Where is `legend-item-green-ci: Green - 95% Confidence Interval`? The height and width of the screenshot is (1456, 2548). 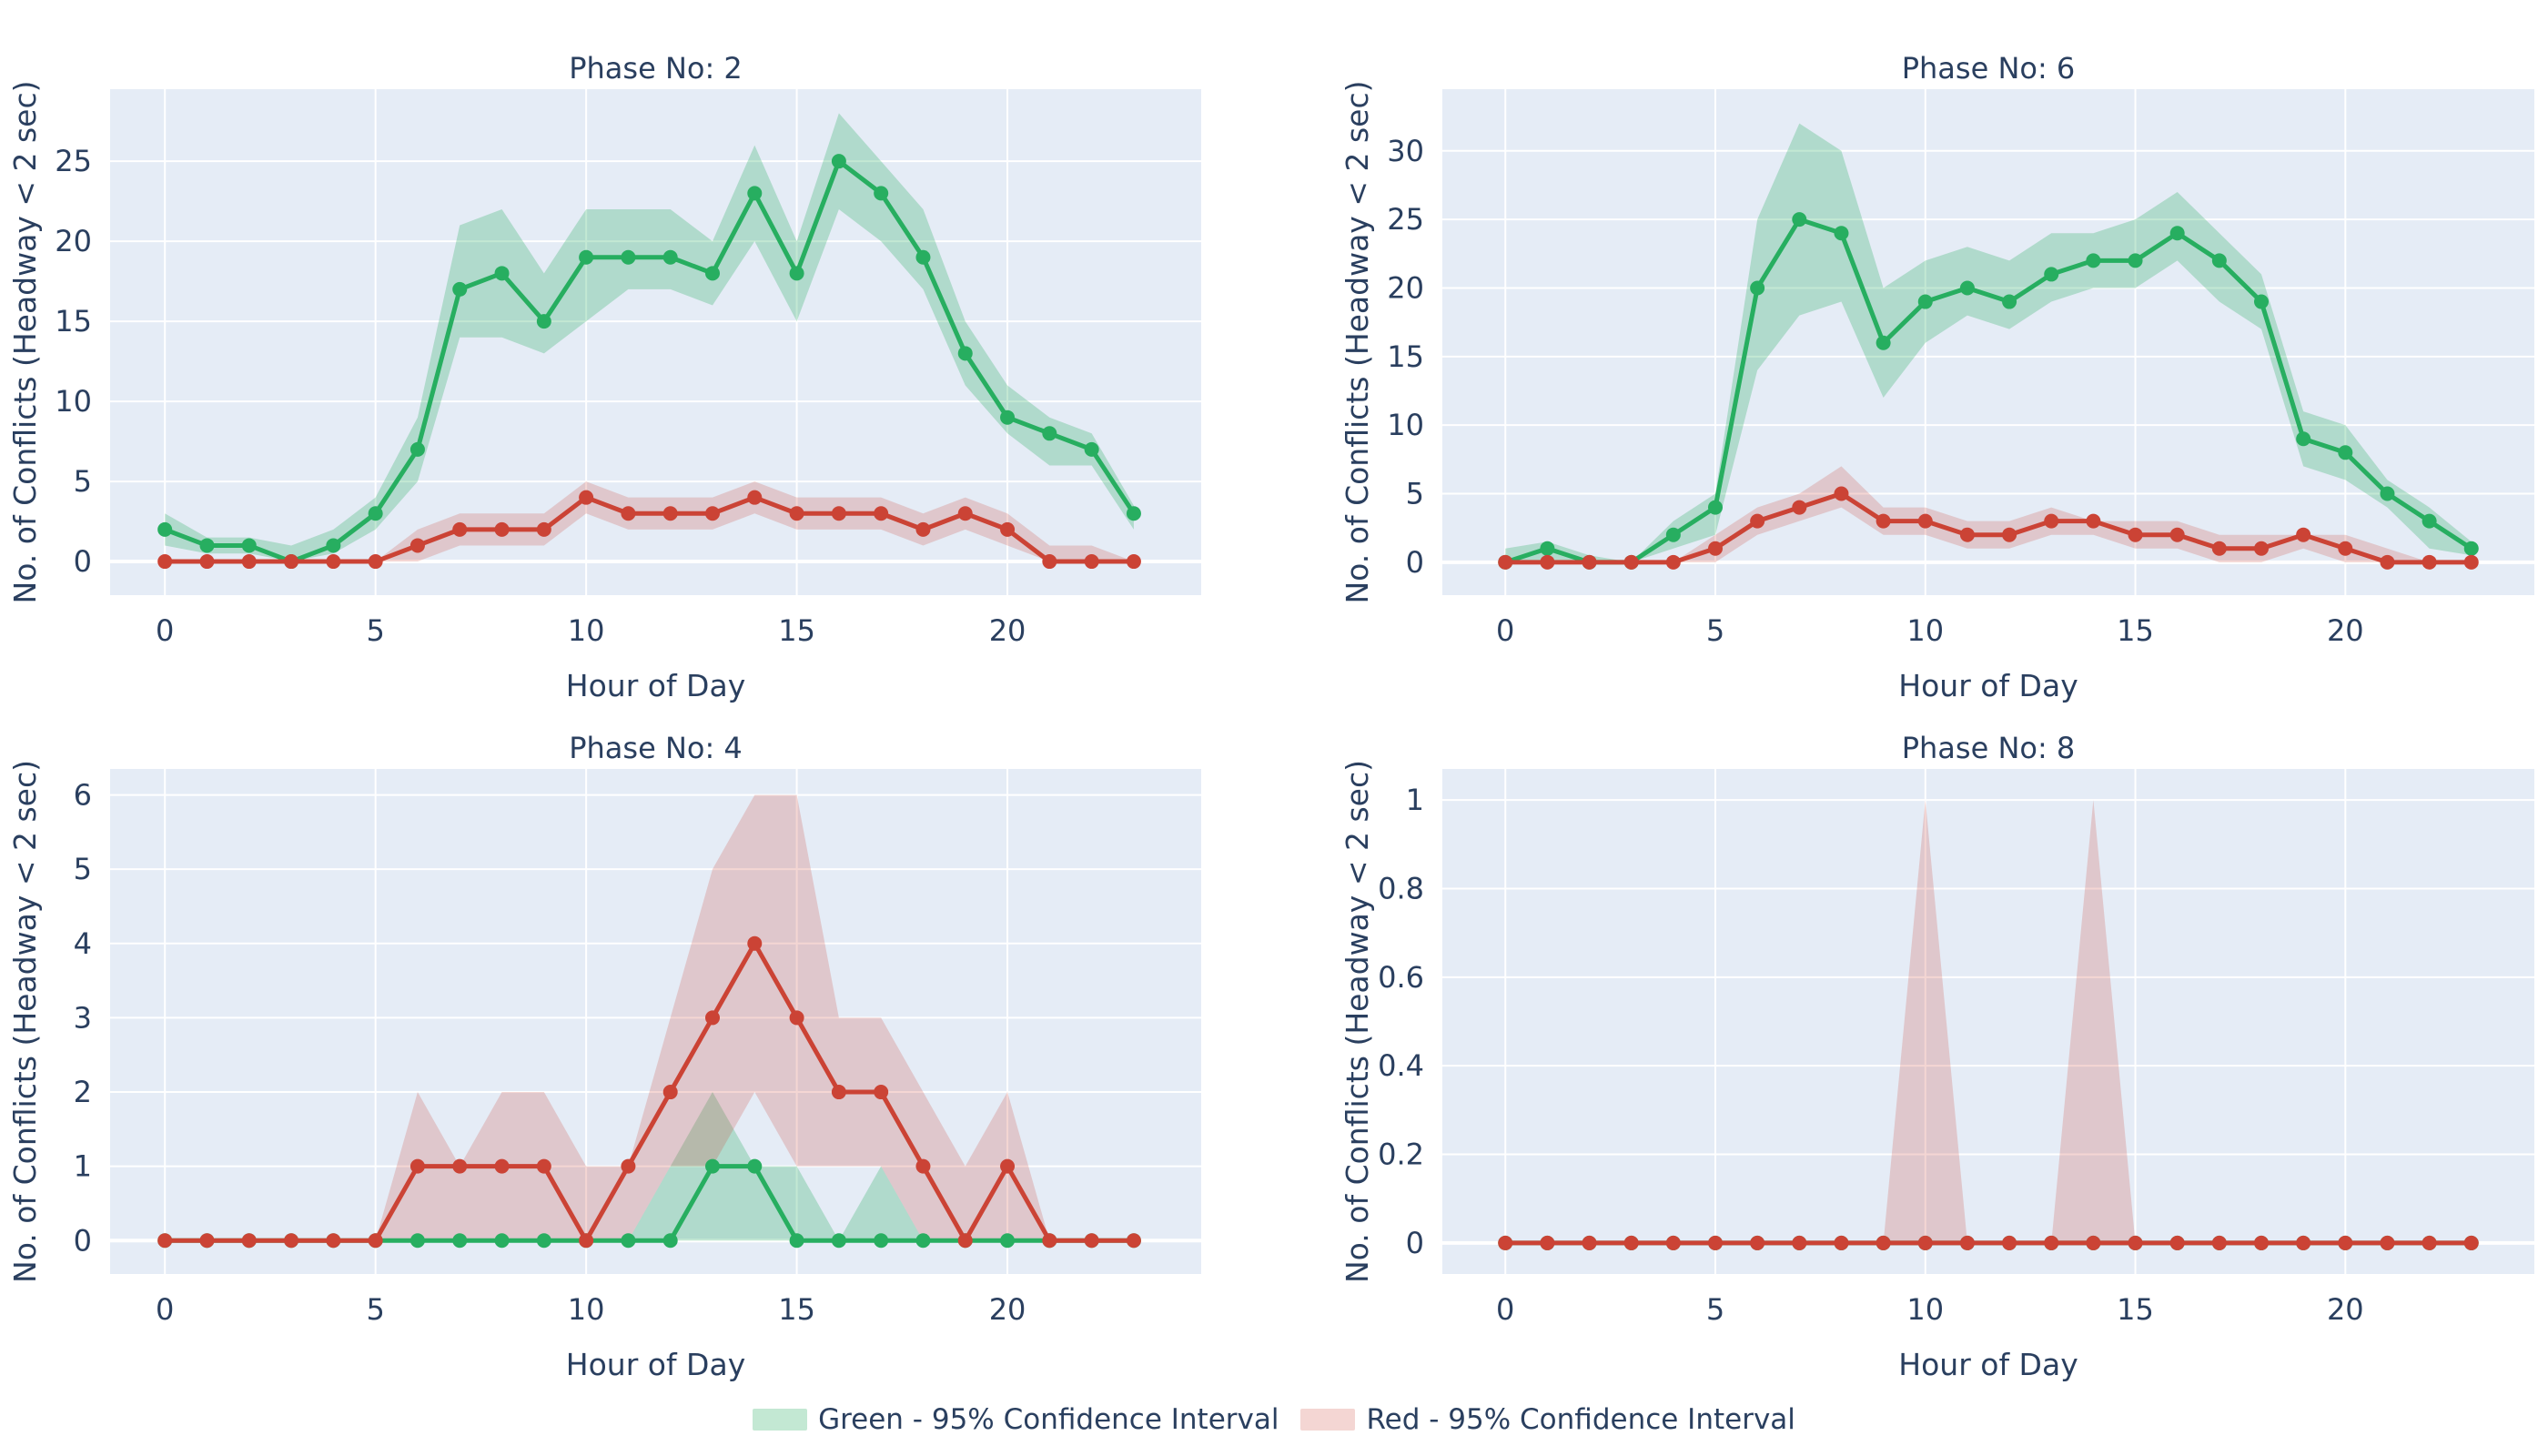 legend-item-green-ci: Green - 95% Confidence Interval is located at coordinates (1016, 1420).